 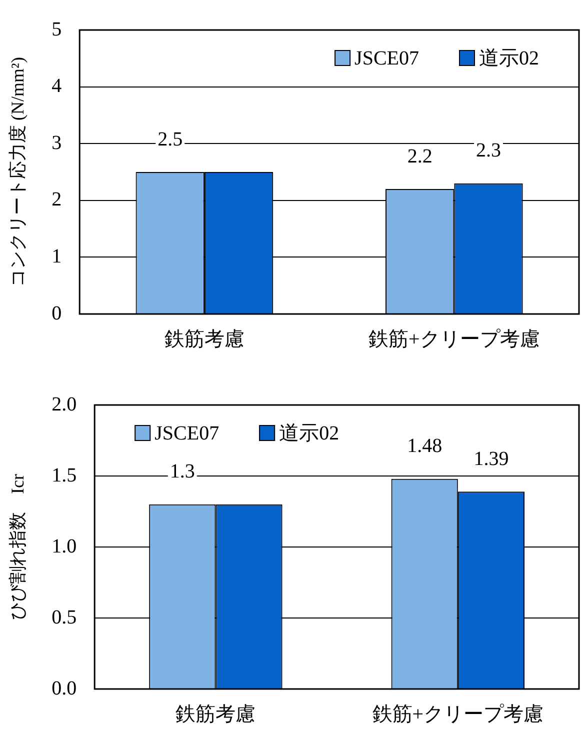 I want to click on y-tick-label: 2, so click(x=57, y=199).